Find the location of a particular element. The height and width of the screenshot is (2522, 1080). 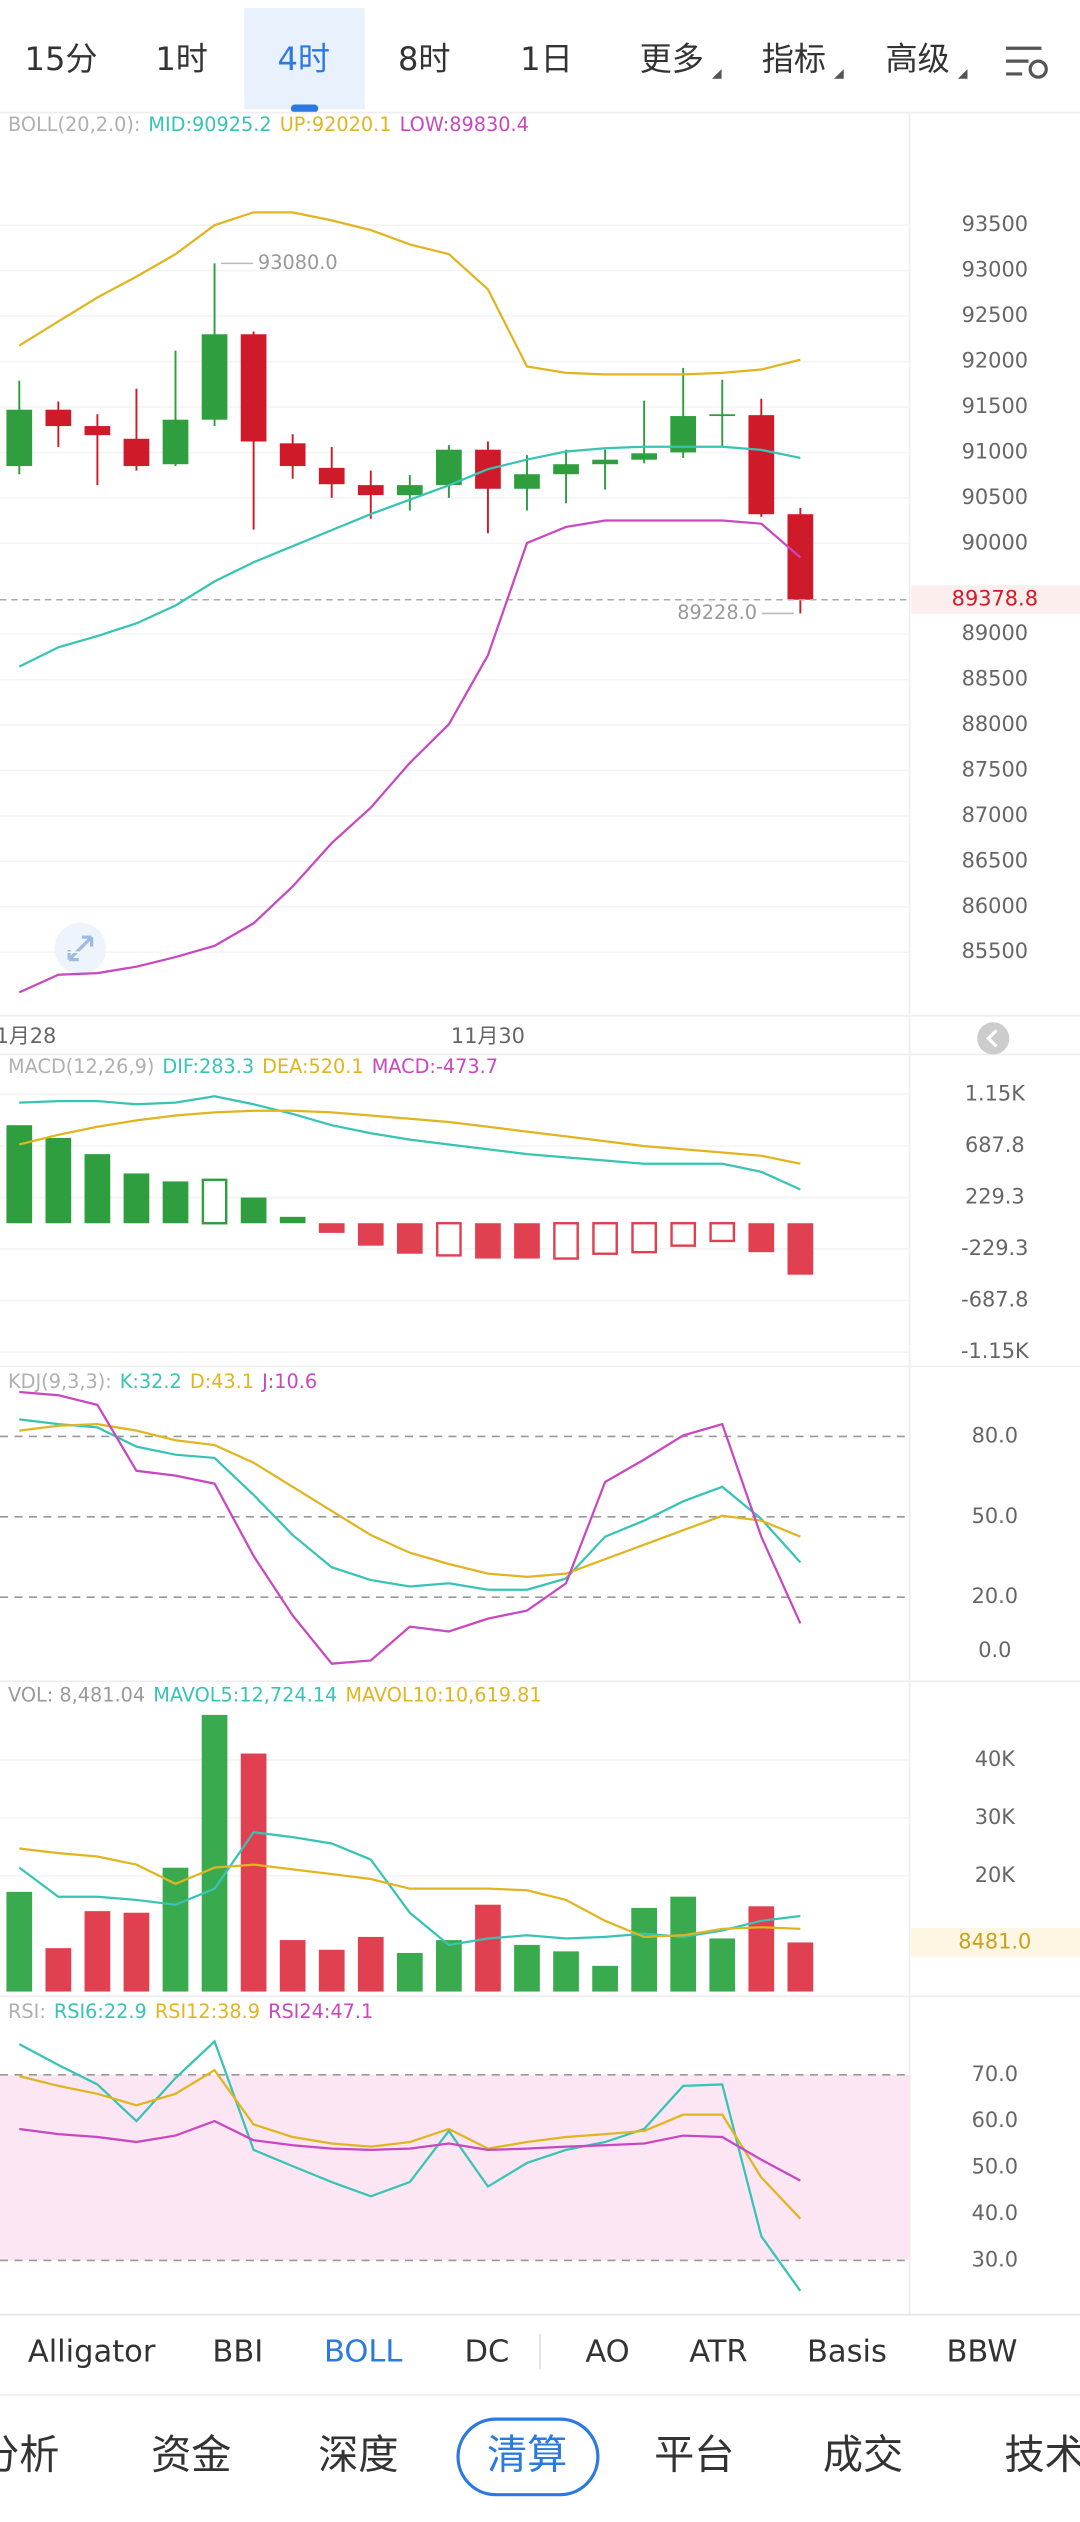

legend-text: D:43.1 is located at coordinates (222, 1381).